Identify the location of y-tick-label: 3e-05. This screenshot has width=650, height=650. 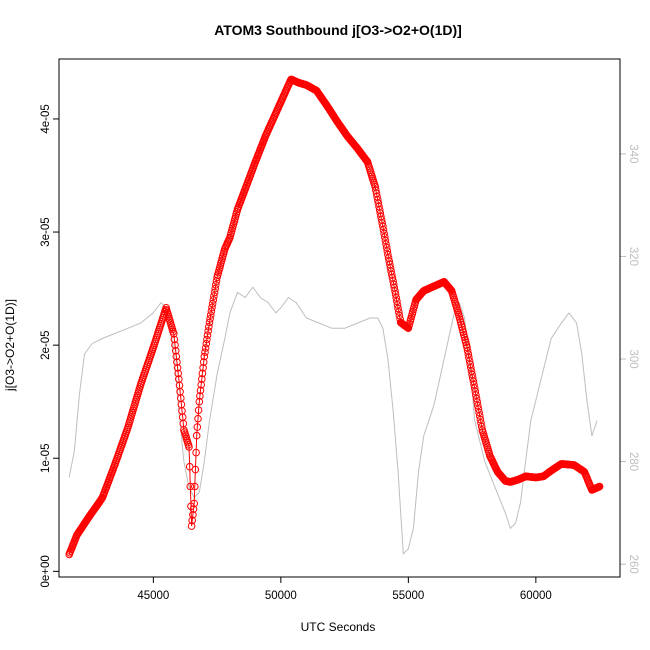
(46, 231).